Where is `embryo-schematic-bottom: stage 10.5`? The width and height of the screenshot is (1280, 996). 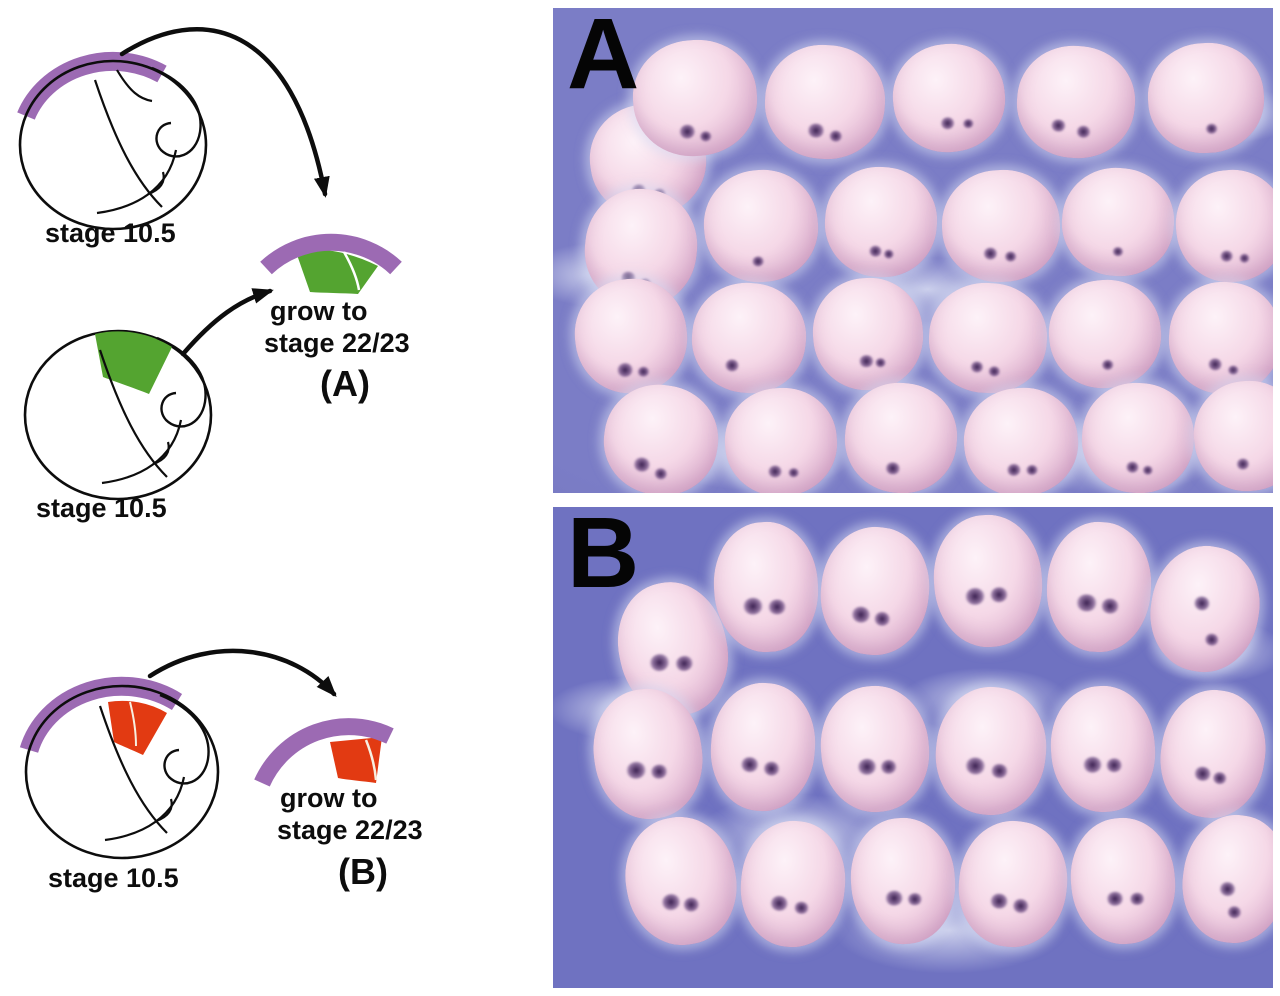
embryo-schematic-bottom: stage 10.5 is located at coordinates (119, 784).